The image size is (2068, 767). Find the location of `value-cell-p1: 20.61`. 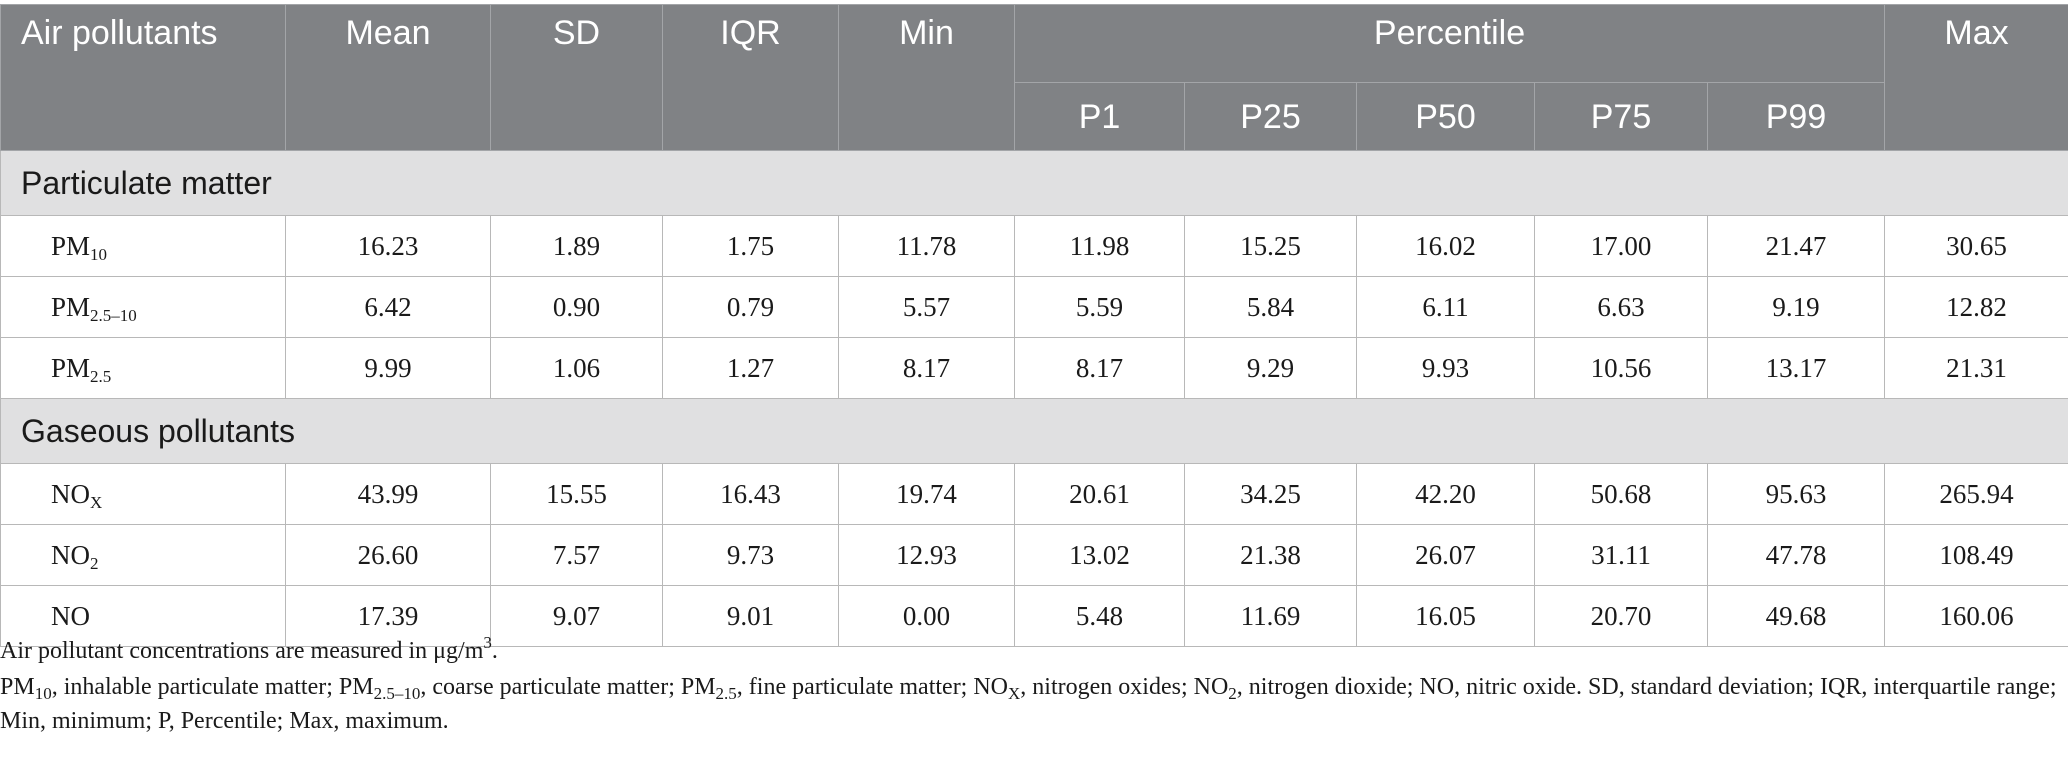

value-cell-p1: 20.61 is located at coordinates (1099, 494).